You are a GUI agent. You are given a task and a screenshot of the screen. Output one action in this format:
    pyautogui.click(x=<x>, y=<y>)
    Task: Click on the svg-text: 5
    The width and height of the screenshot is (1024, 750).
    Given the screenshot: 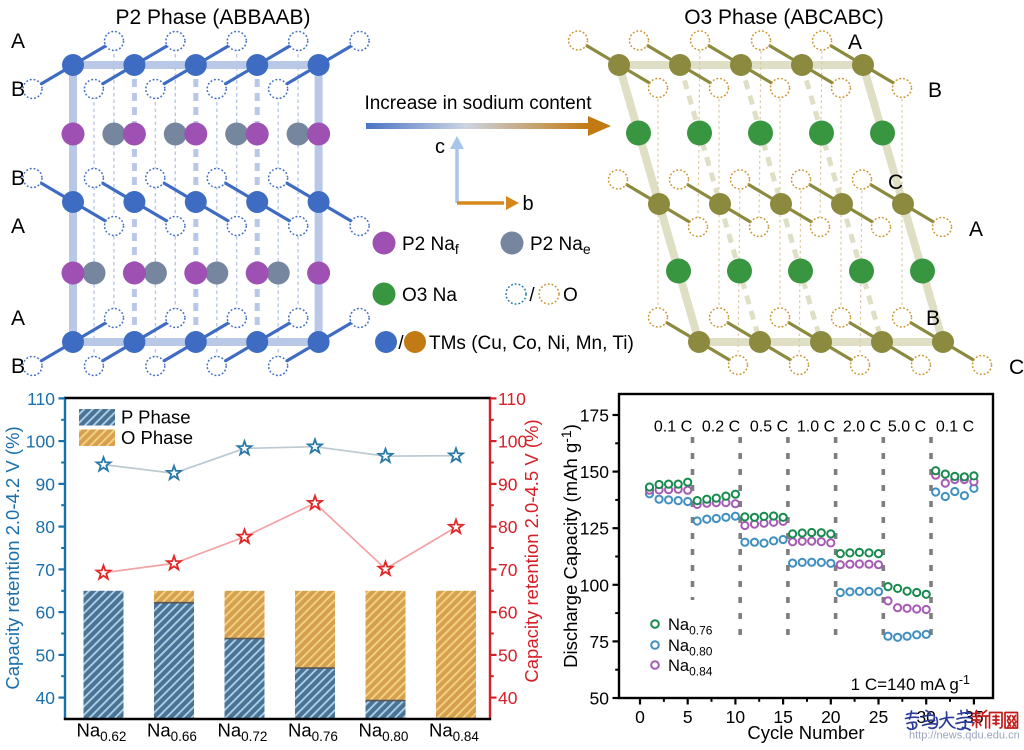 What is the action you would take?
    pyautogui.click(x=688, y=717)
    